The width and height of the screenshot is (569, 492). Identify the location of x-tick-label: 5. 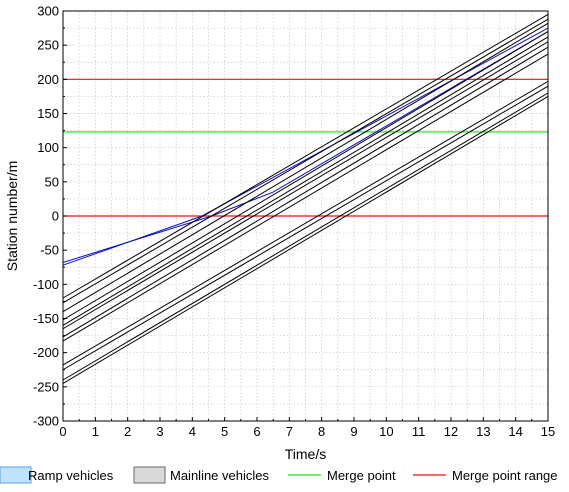
(224, 431).